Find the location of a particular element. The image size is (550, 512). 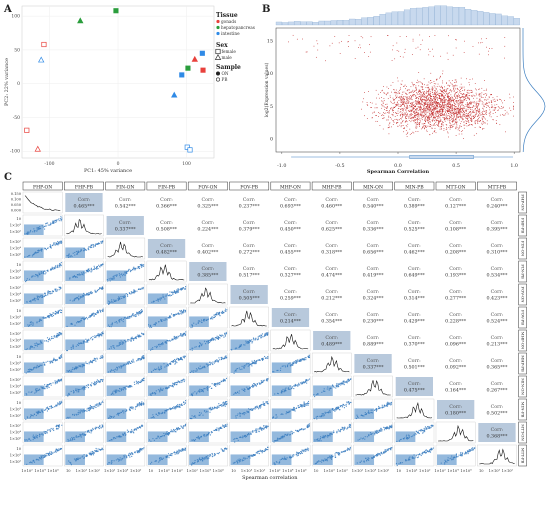

matrix-diagonal-panel is located at coordinates (331, 363).